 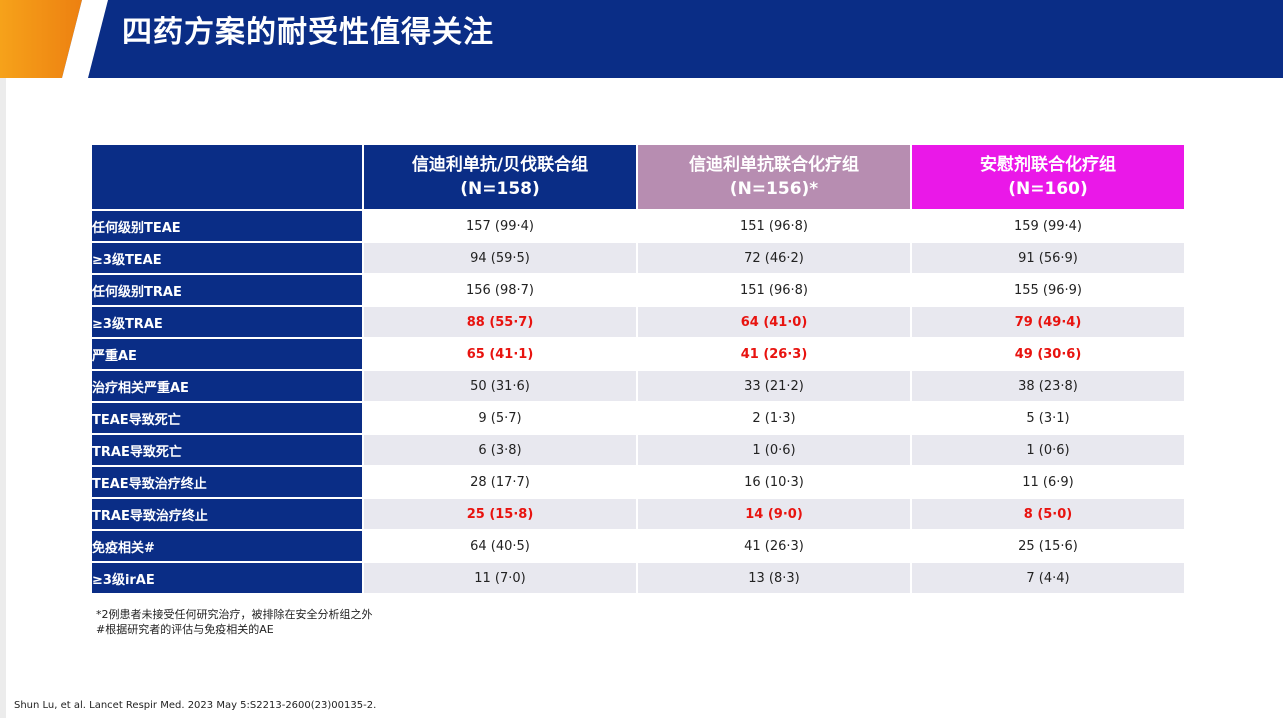 I want to click on table-row: 免疫相关# 64 (40·5) 41 (26·3) 25 (15·6), so click(x=638, y=546).